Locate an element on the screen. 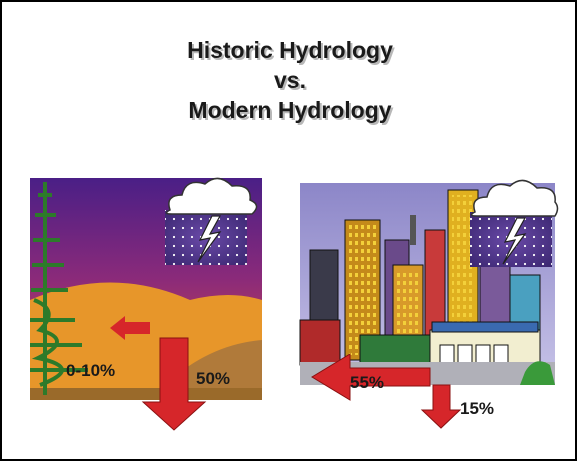 The height and width of the screenshot is (461, 577). runoff-label: 55% is located at coordinates (367, 382).